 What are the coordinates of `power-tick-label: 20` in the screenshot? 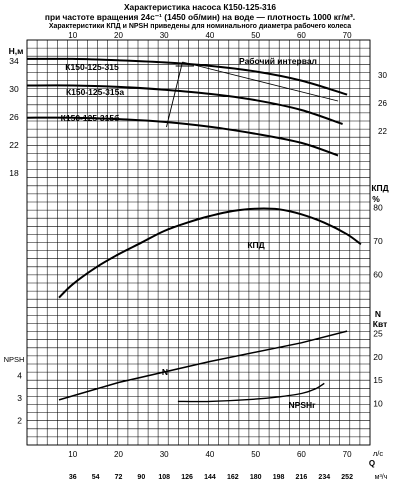 It's located at (378, 357).